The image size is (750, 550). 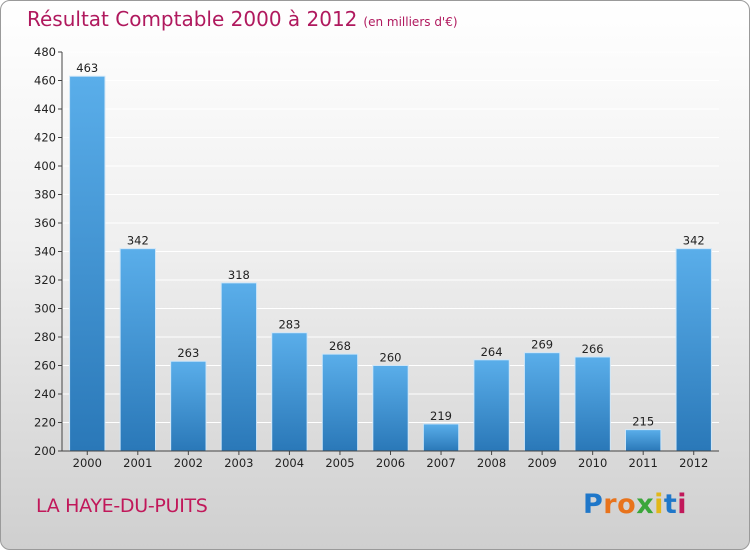 What do you see at coordinates (592, 463) in the screenshot?
I see `x-tick-label: 2010` at bounding box center [592, 463].